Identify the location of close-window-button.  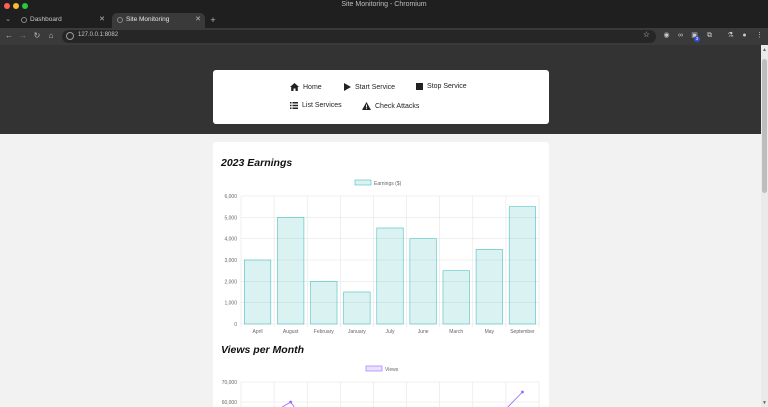
(7, 6).